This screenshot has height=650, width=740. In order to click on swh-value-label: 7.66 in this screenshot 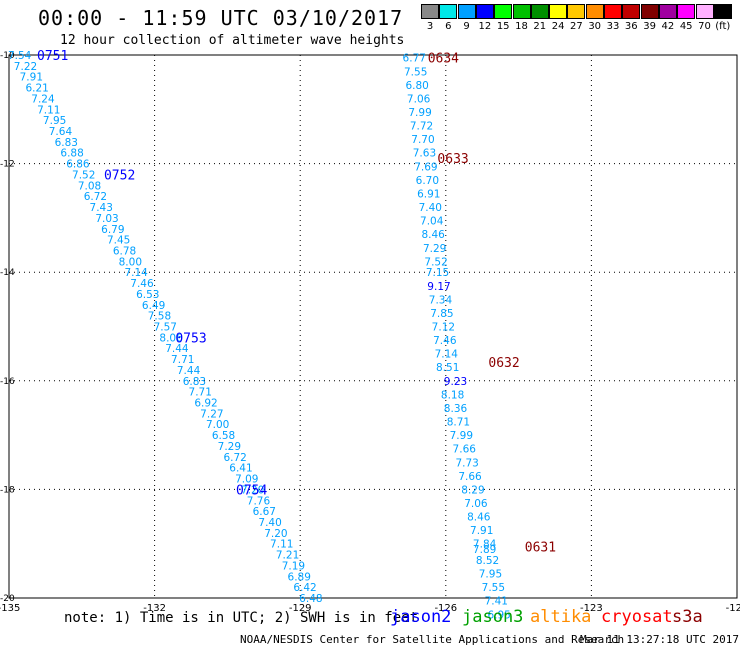, I will do `click(465, 450)`.